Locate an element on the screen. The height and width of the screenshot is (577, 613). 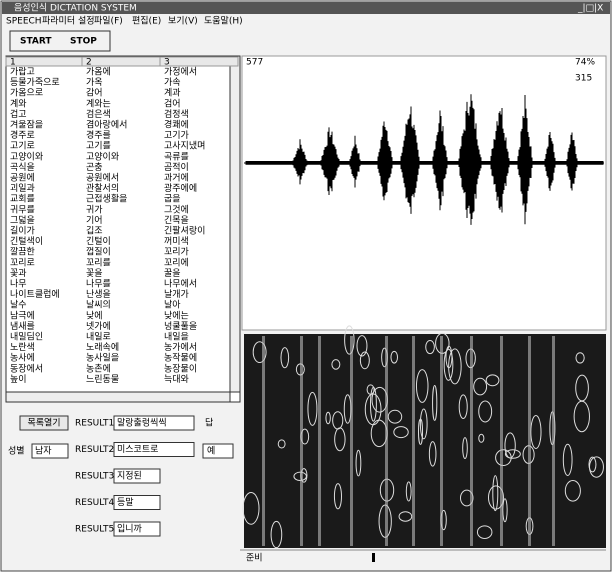
list-cell: 경주로 is located at coordinates (22, 135).